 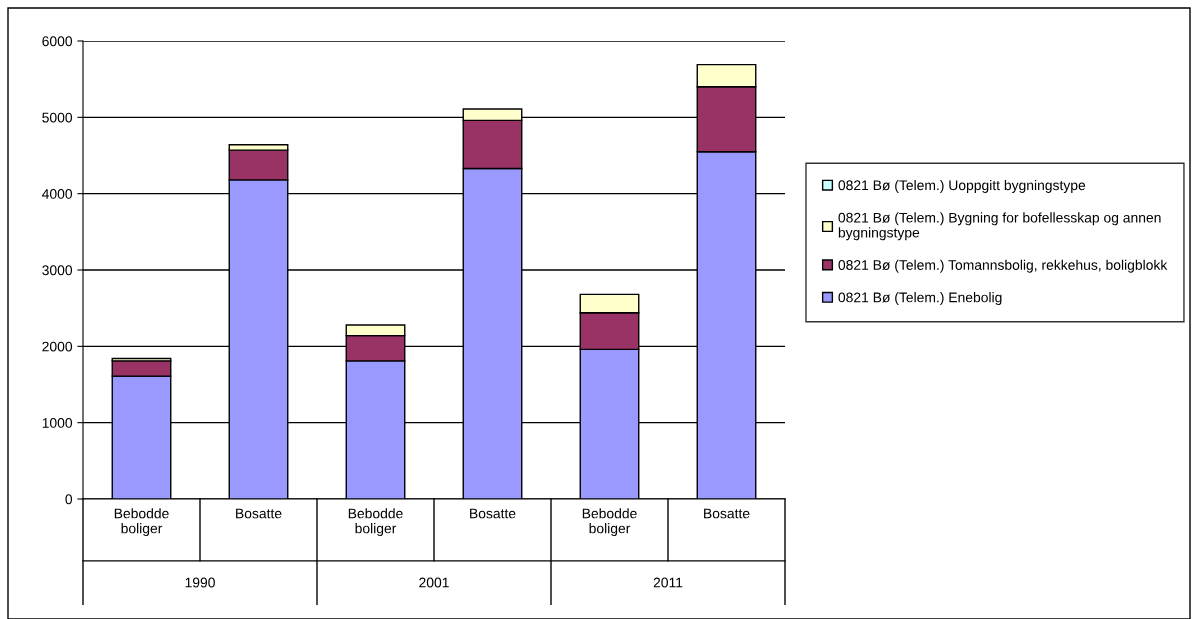 What do you see at coordinates (920, 299) in the screenshot?
I see `legend-label: 0821 Bø (Telem.) Enebolig` at bounding box center [920, 299].